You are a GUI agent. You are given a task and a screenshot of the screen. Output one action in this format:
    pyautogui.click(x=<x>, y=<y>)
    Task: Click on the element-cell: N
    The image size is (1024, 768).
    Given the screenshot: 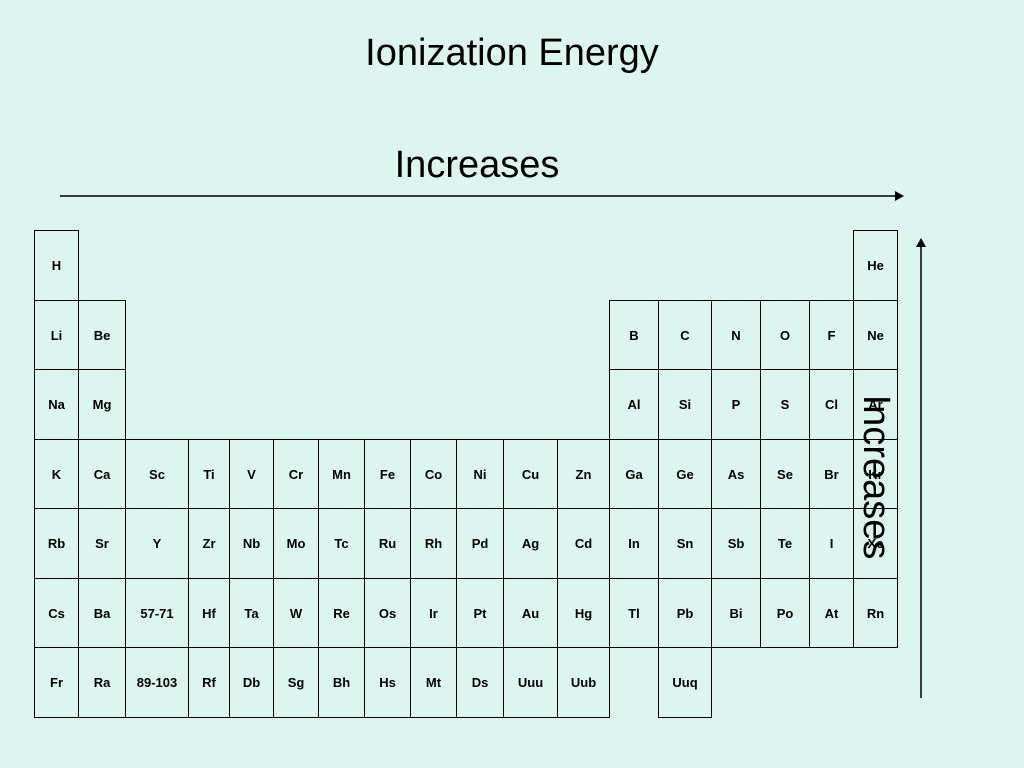 What is the action you would take?
    pyautogui.click(x=736, y=335)
    